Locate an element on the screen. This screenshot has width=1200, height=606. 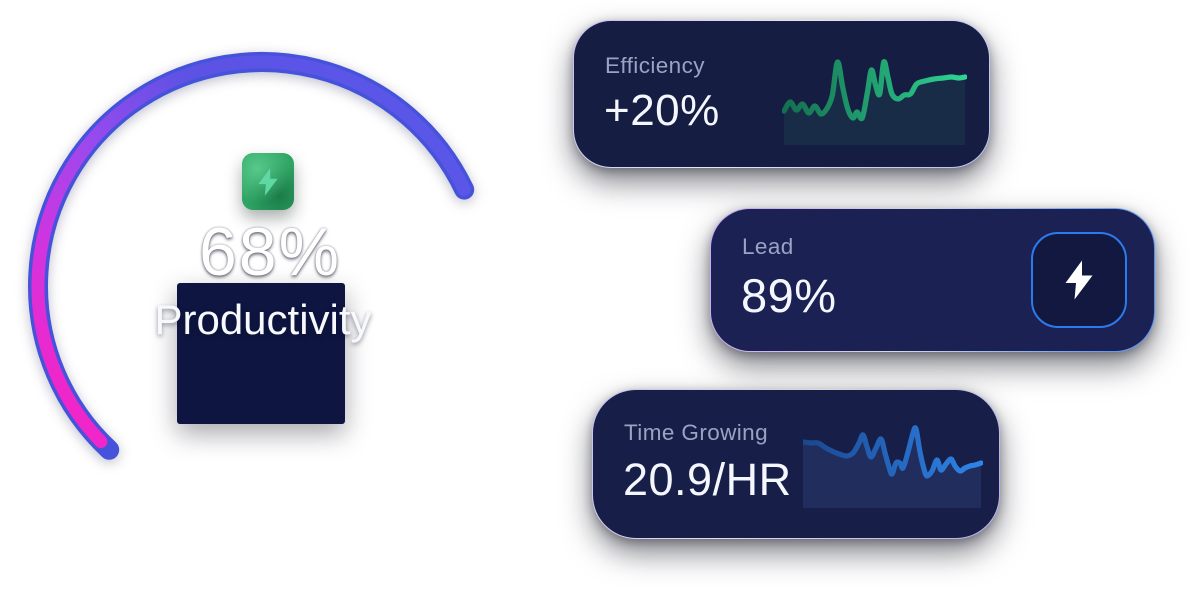
gauge-title: Productivity is located at coordinates (263, 319).